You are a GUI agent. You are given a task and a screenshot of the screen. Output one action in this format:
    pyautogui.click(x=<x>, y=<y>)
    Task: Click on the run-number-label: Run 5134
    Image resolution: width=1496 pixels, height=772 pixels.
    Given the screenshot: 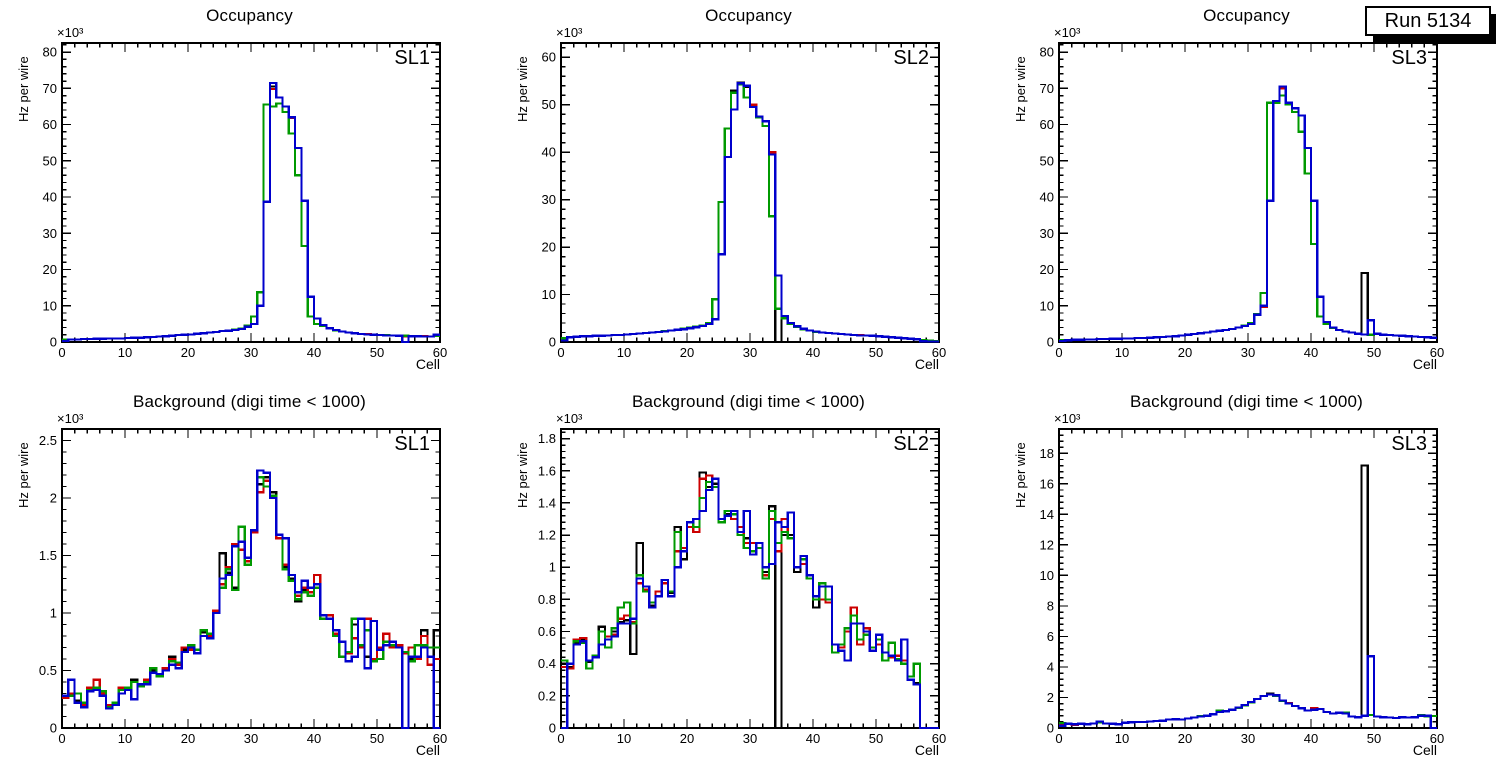 What is the action you would take?
    pyautogui.click(x=1428, y=21)
    